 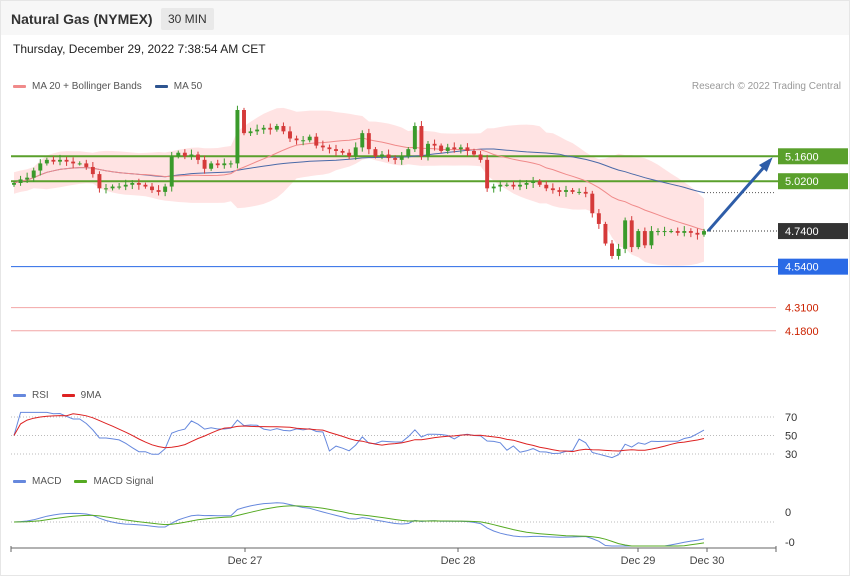 What do you see at coordinates (791, 418) in the screenshot?
I see `rsi-tick-label: 70` at bounding box center [791, 418].